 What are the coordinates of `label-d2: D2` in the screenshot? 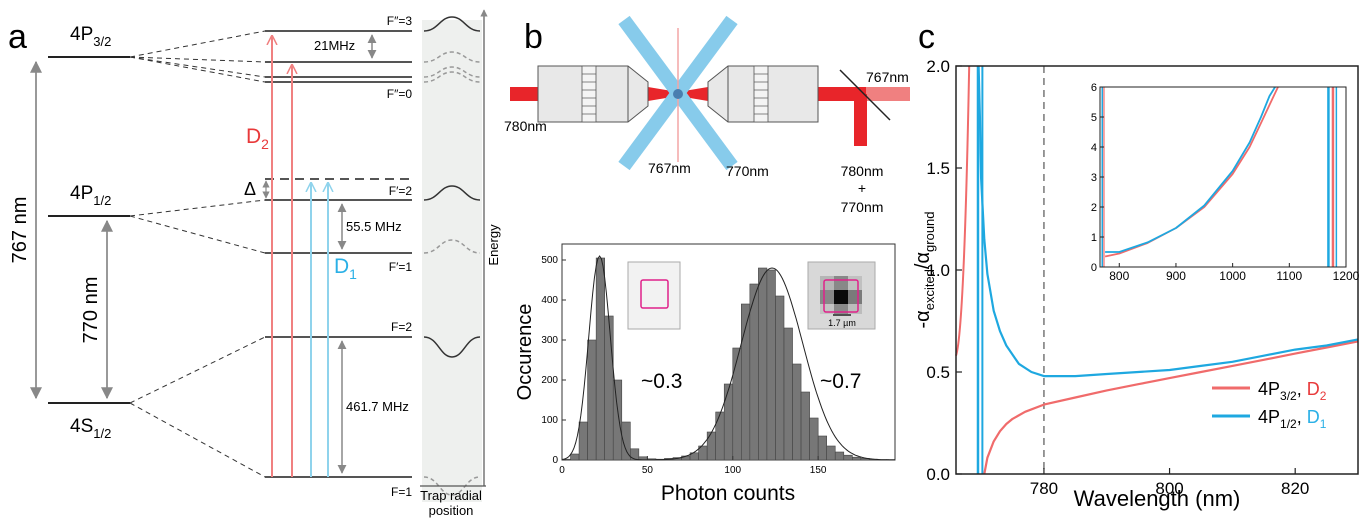 It's located at (257, 138).